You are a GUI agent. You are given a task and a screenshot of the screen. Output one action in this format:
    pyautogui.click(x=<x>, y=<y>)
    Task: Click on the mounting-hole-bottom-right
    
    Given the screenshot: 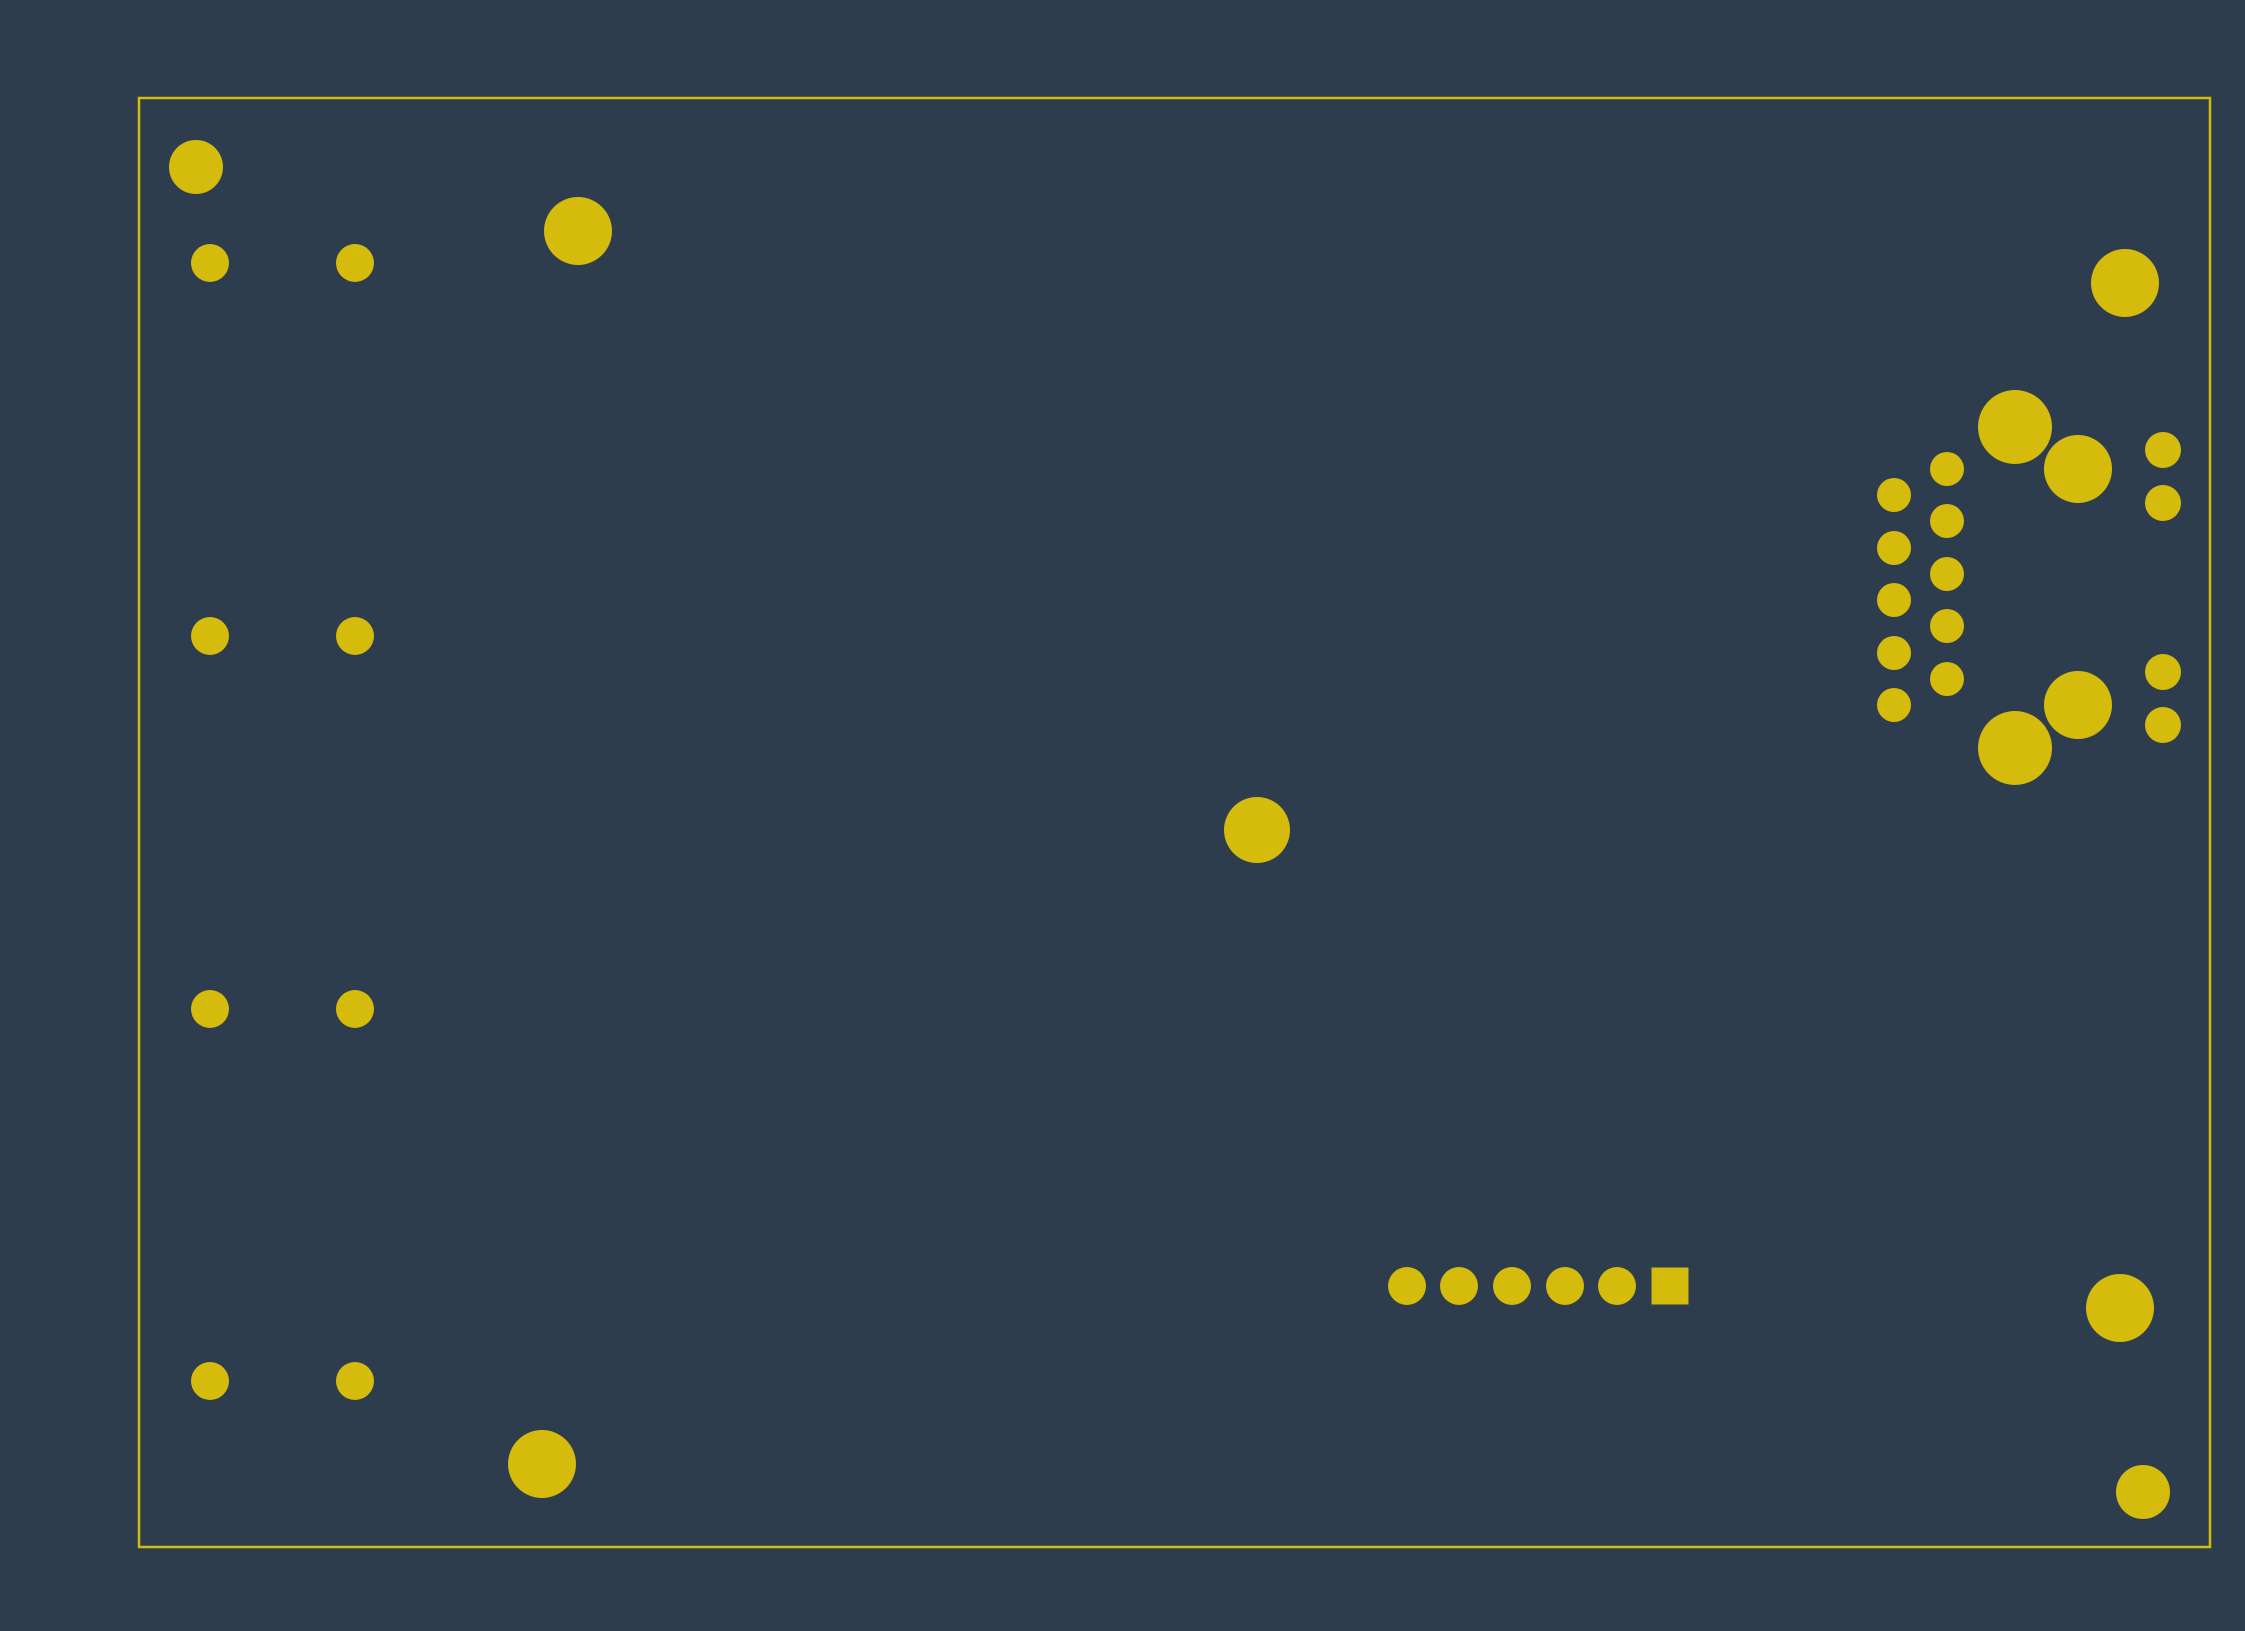 What is the action you would take?
    pyautogui.click(x=2120, y=1308)
    